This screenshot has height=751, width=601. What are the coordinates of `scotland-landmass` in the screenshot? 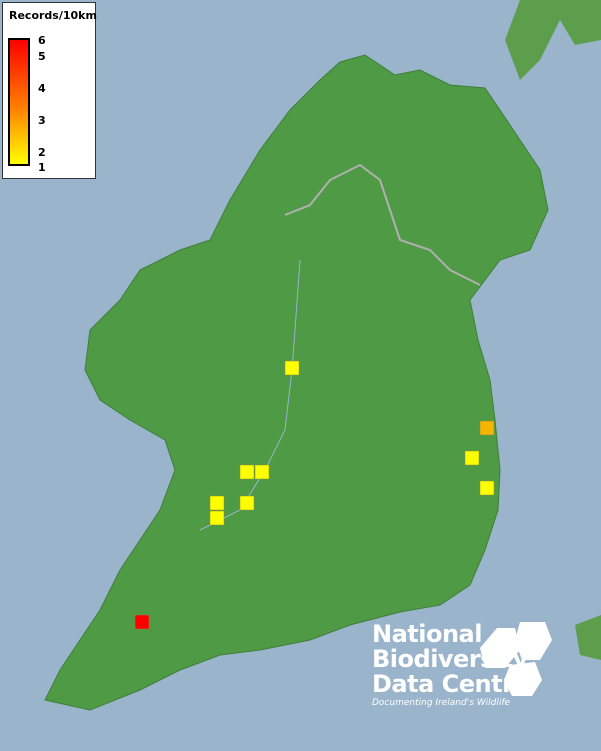 It's located at (553, 40).